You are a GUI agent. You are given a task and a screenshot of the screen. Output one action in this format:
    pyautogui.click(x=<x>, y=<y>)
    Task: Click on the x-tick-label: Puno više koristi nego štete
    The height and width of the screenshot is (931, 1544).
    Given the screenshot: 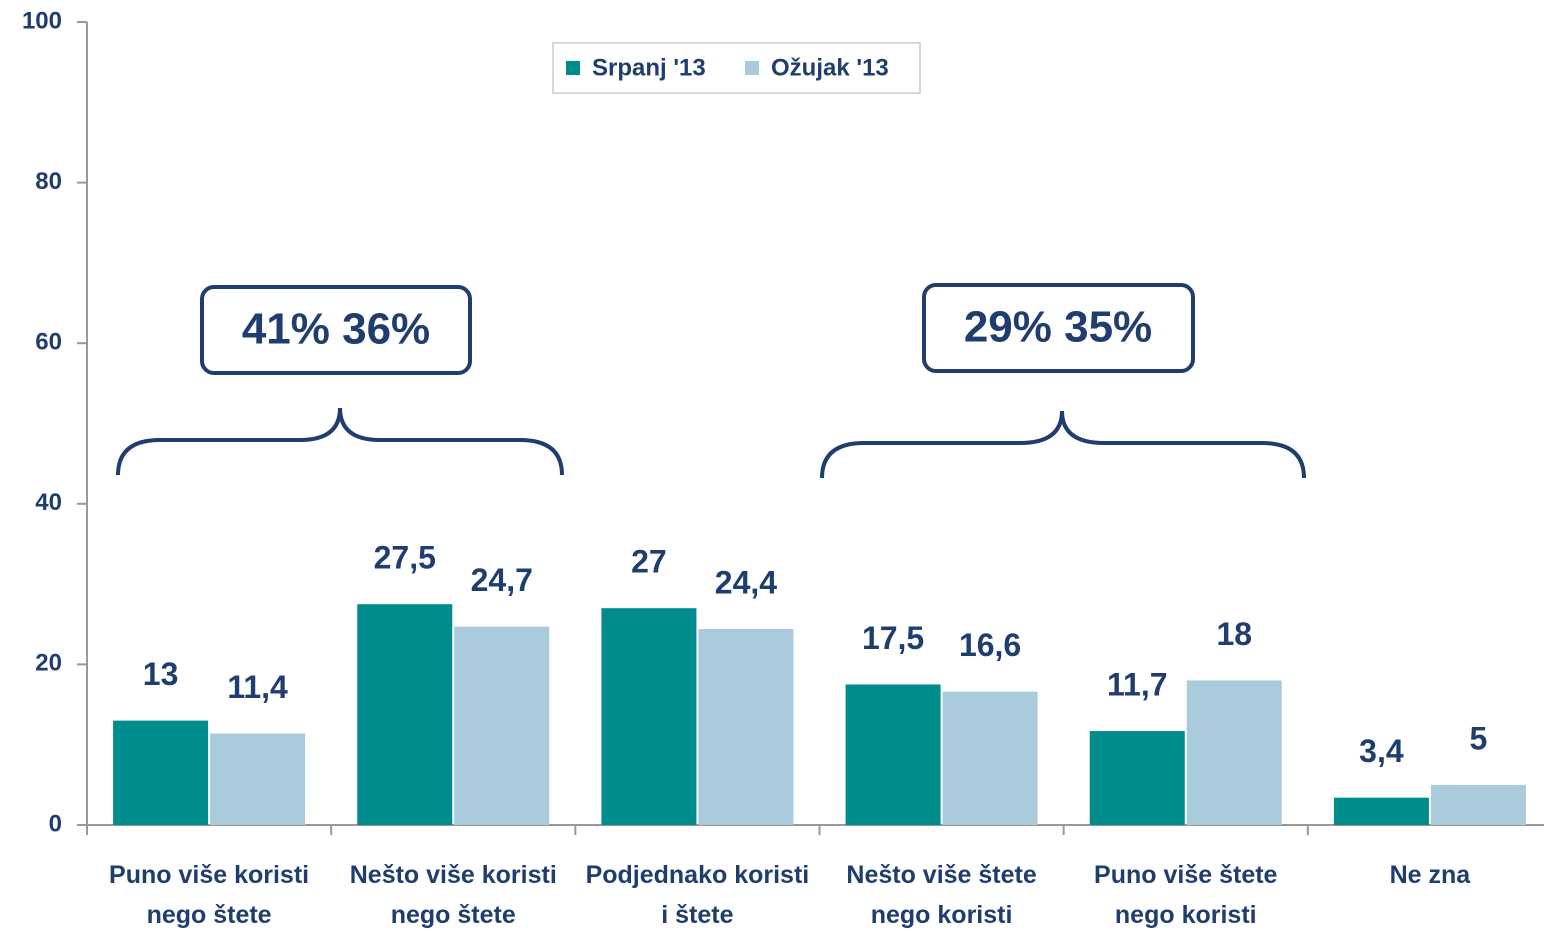 What is the action you would take?
    pyautogui.click(x=209, y=895)
    